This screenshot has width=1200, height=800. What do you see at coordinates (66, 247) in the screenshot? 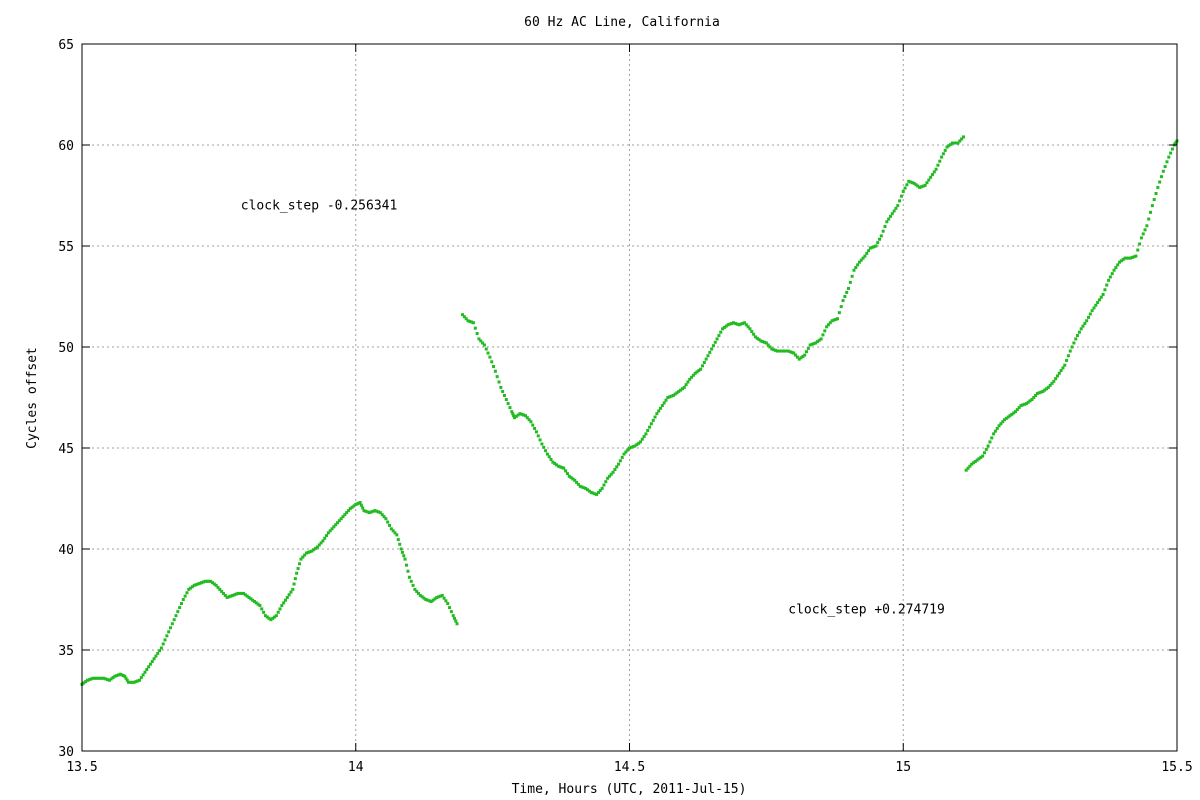
I see `y-tick-label: 55` at bounding box center [66, 247].